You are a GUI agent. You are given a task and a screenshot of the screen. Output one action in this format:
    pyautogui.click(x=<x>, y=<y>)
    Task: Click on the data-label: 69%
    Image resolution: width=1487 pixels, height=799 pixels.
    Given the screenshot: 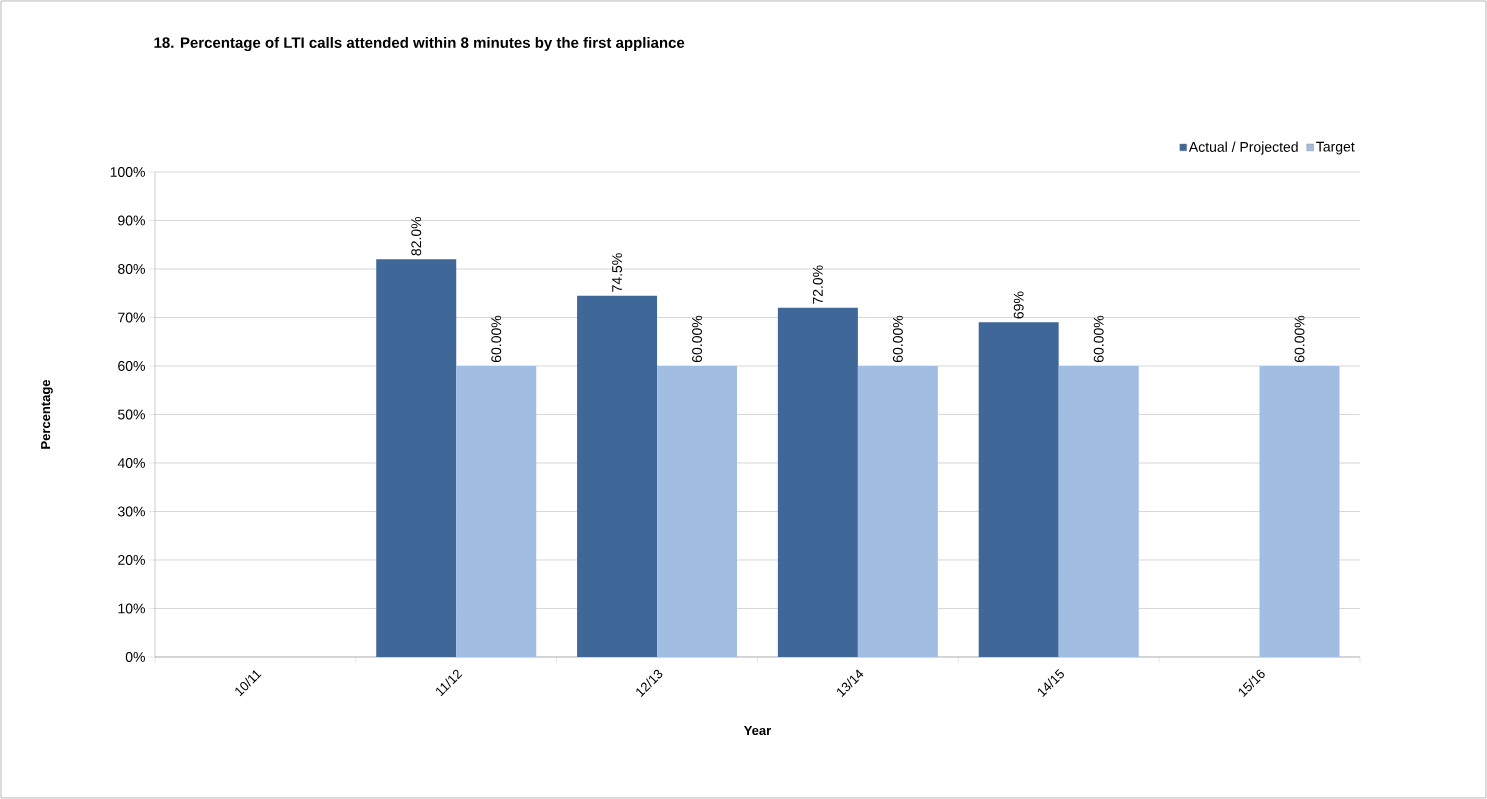 What is the action you would take?
    pyautogui.click(x=1018, y=305)
    